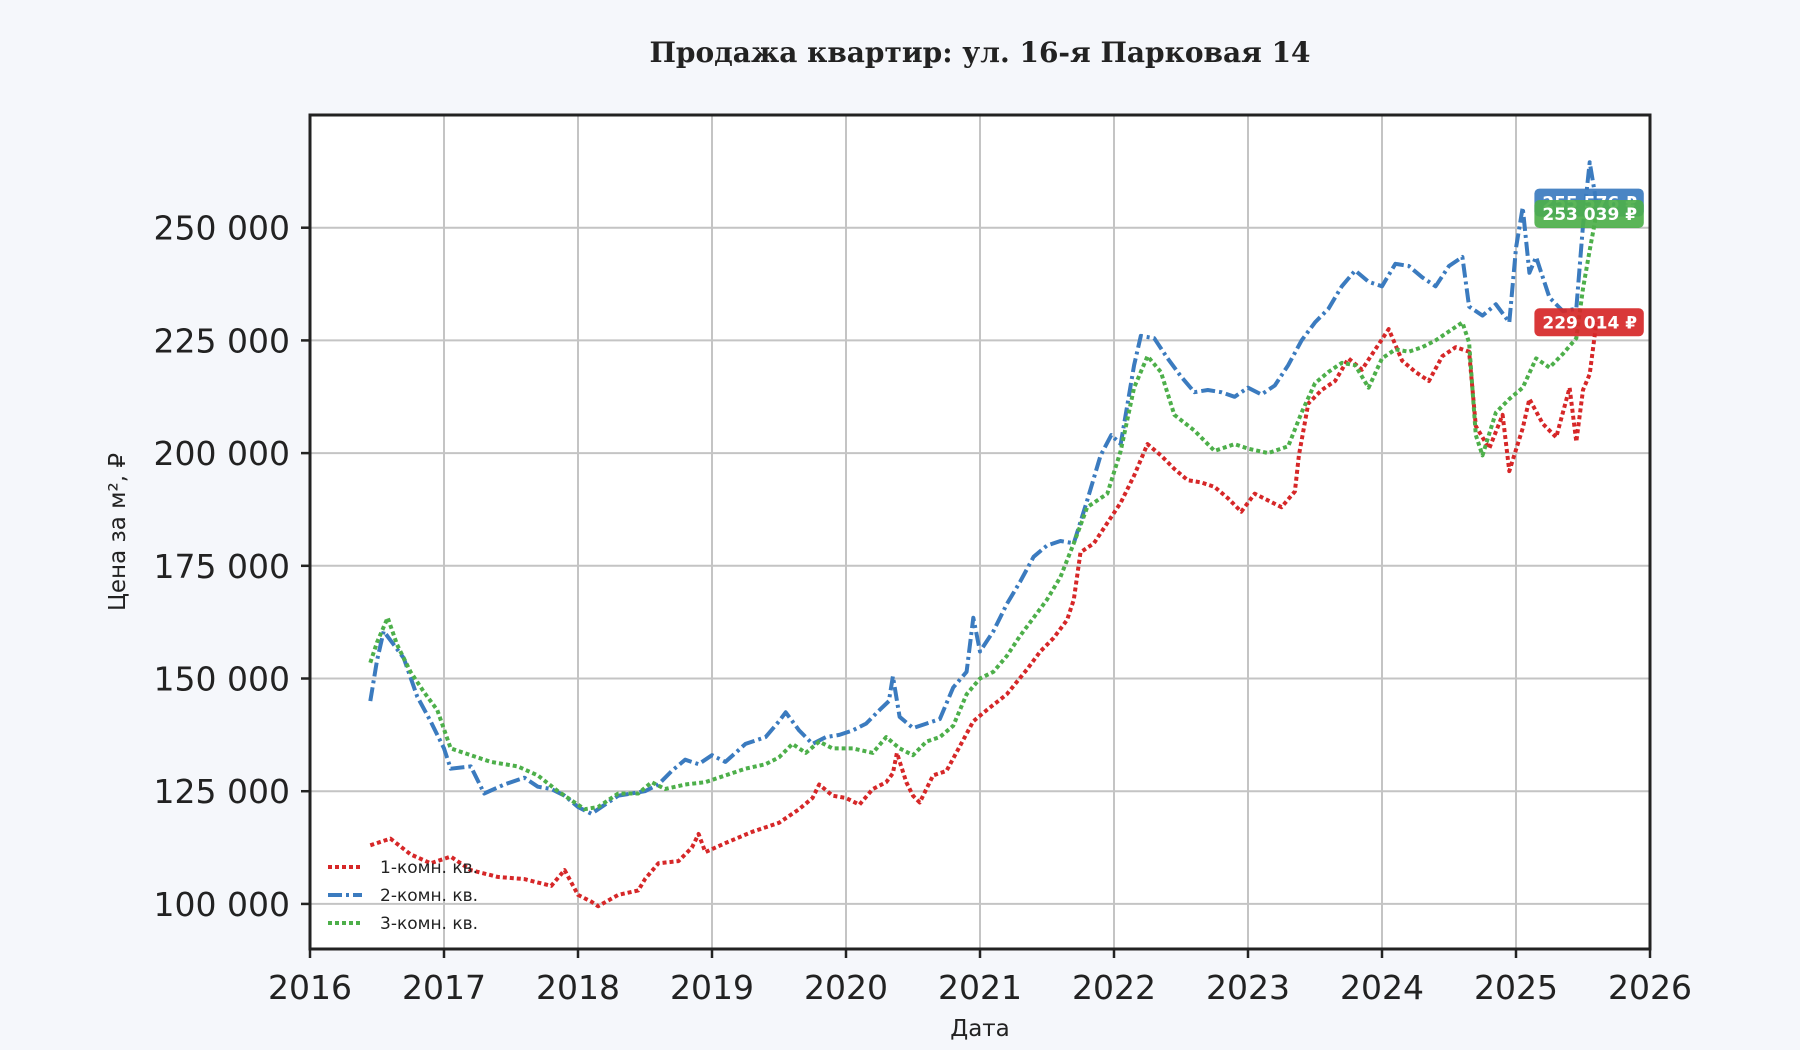  I want to click on x-tick-label: 2022, so click(1114, 987).